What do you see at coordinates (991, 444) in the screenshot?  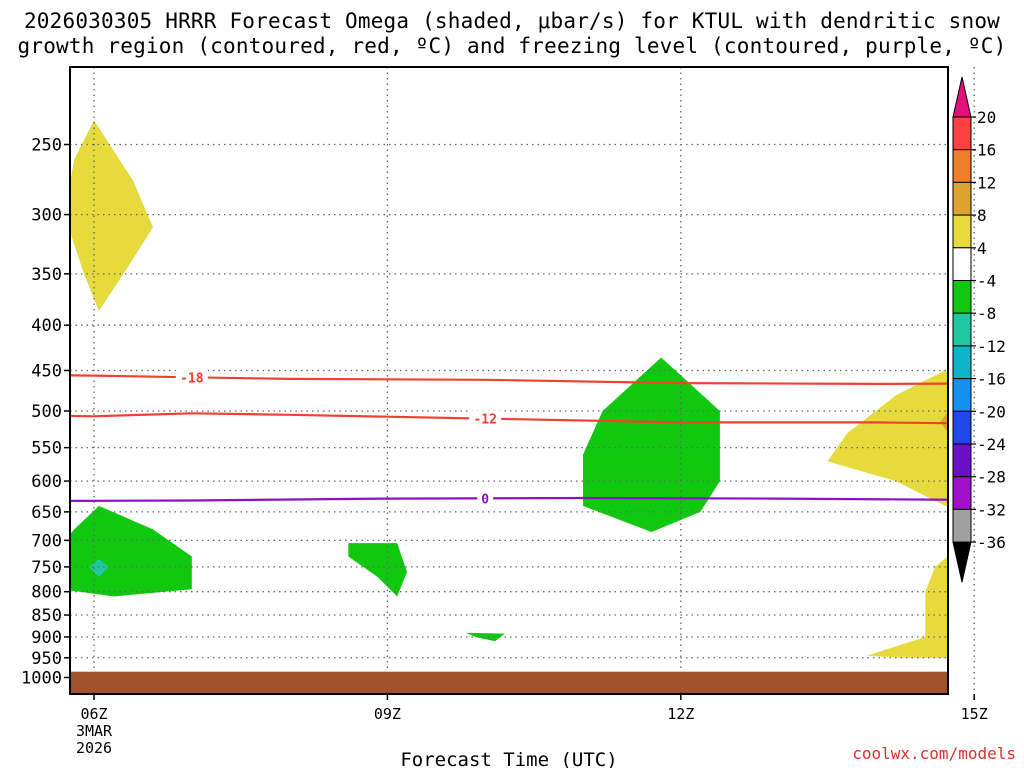 I see `colorbar-label: -24` at bounding box center [991, 444].